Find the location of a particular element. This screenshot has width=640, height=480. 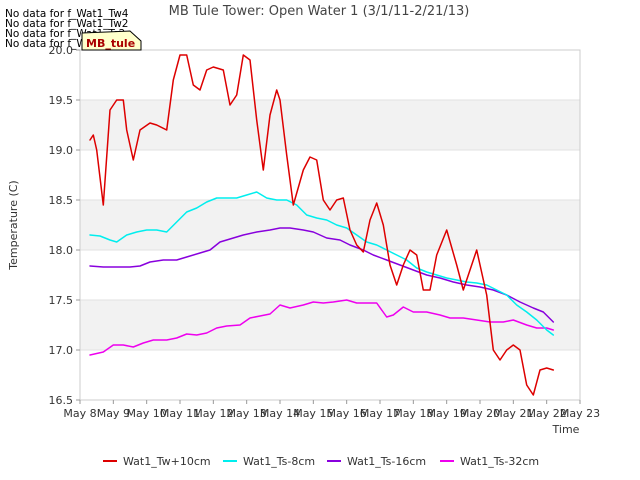

y-tick-label: 17.0 is located at coordinates (61, 350).